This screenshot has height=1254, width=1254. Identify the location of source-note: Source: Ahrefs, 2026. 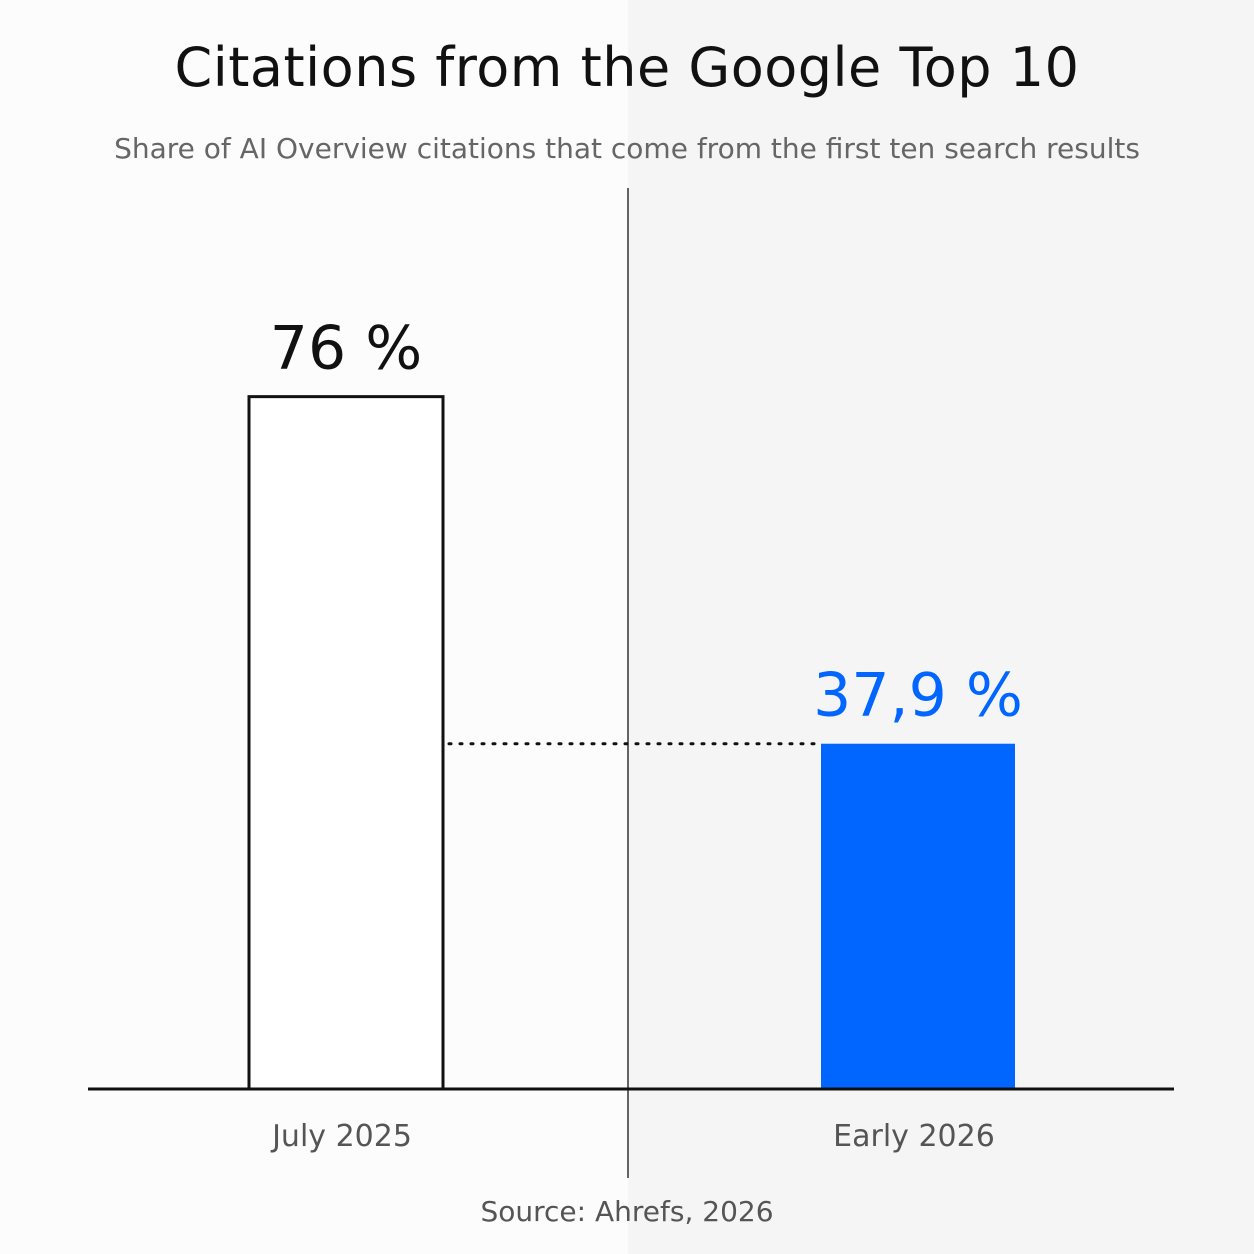
(627, 1211).